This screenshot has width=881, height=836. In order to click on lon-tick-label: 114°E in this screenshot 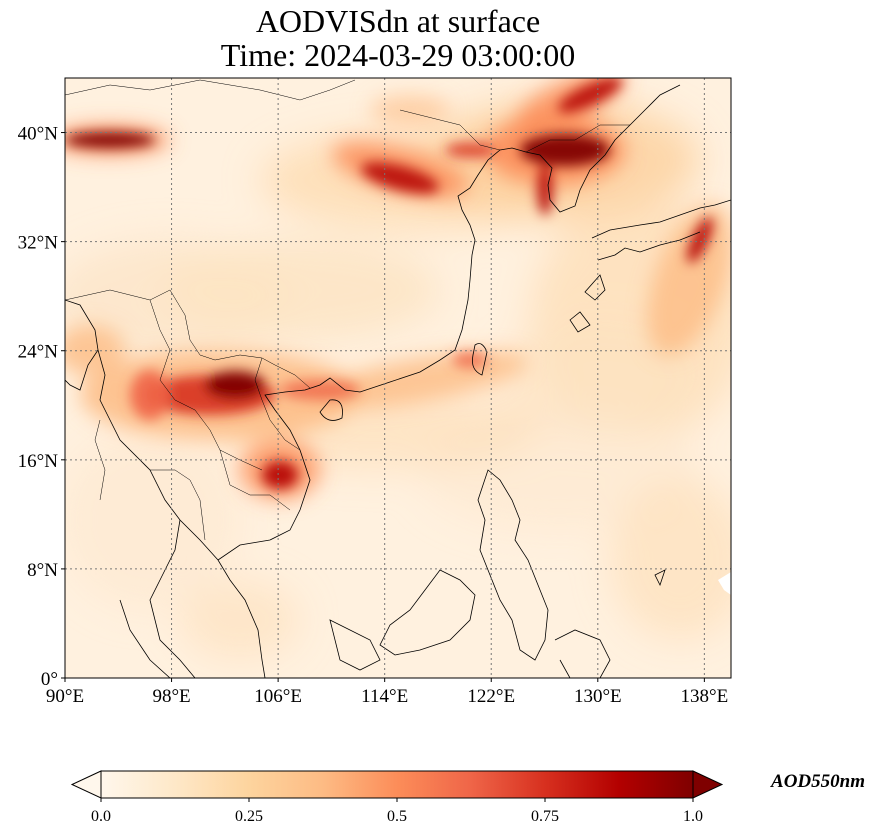, I will do `click(384, 696)`.